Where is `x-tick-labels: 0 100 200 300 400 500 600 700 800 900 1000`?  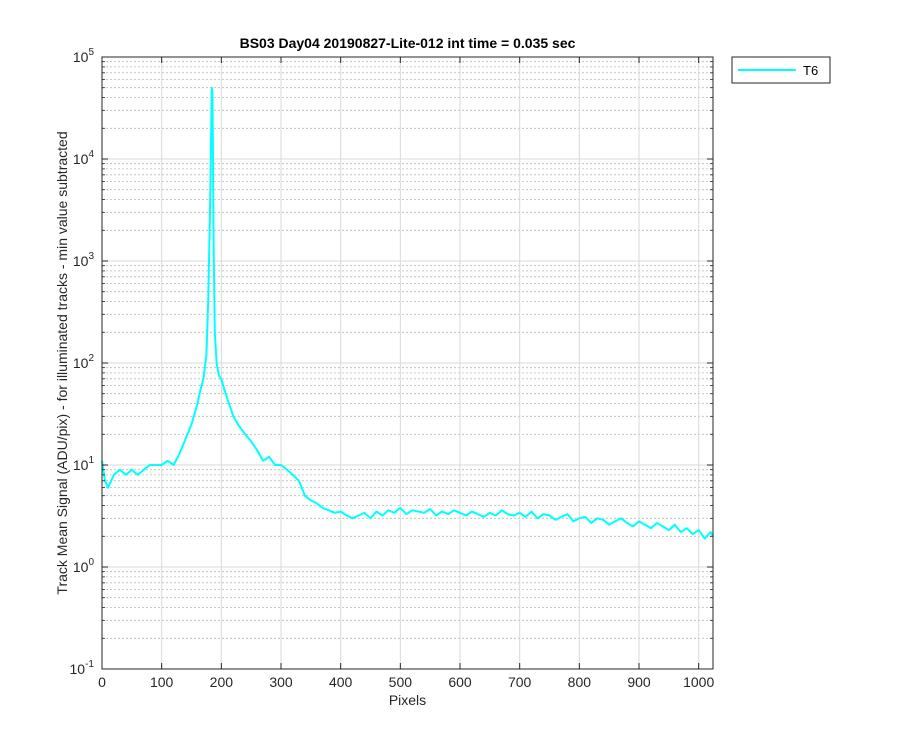 x-tick-labels: 0 100 200 300 400 500 600 700 800 900 1000 is located at coordinates (406, 682).